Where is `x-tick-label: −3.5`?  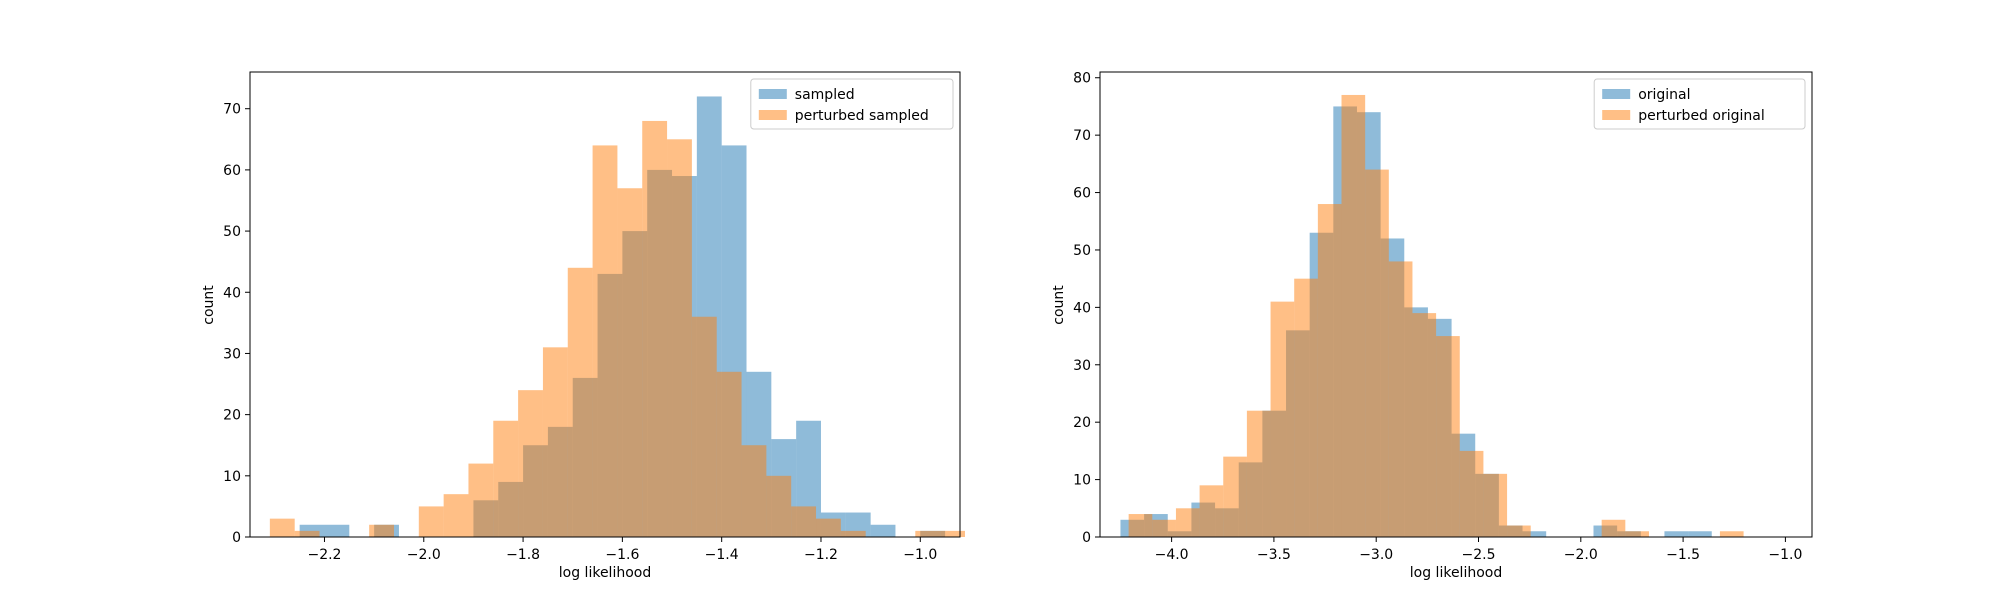
x-tick-label: −3.5 is located at coordinates (1274, 555).